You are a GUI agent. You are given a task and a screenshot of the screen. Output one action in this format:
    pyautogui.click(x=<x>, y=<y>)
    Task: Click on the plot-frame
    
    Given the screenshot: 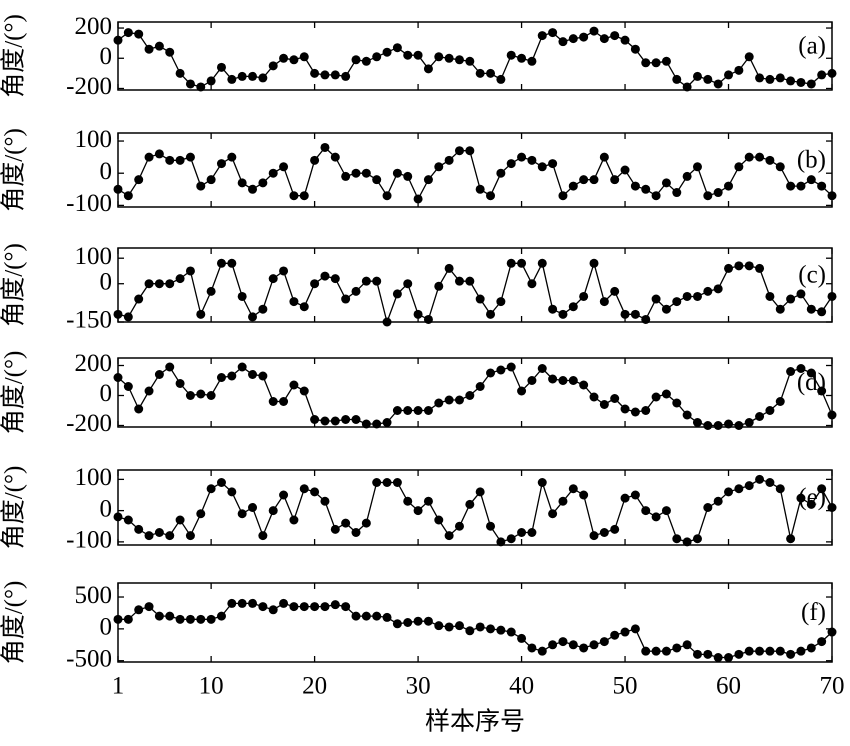 What is the action you would take?
    pyautogui.click(x=475, y=622)
    